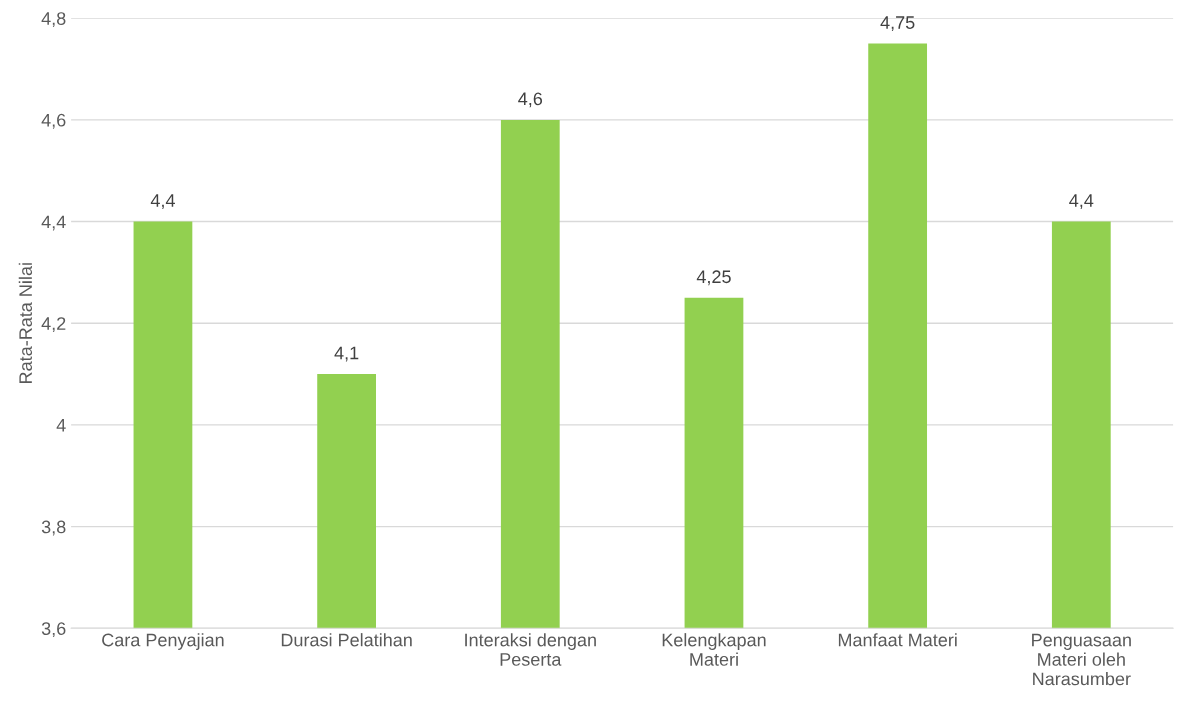 This screenshot has height=728, width=1185. I want to click on y-tick-label: 3,8, so click(53, 528).